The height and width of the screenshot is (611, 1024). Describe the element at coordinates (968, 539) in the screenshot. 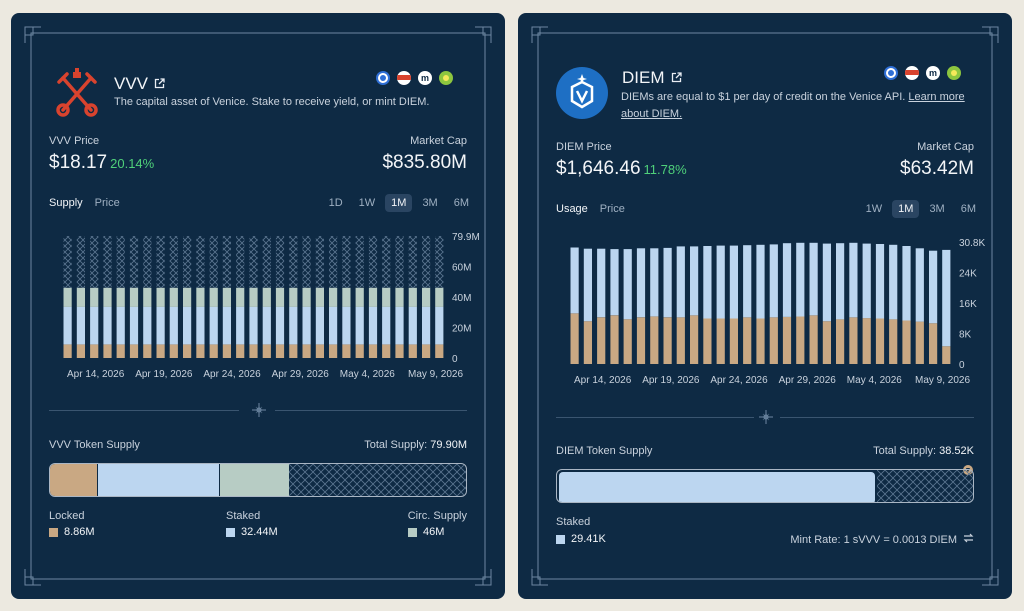

I see `swap-icon` at that location.